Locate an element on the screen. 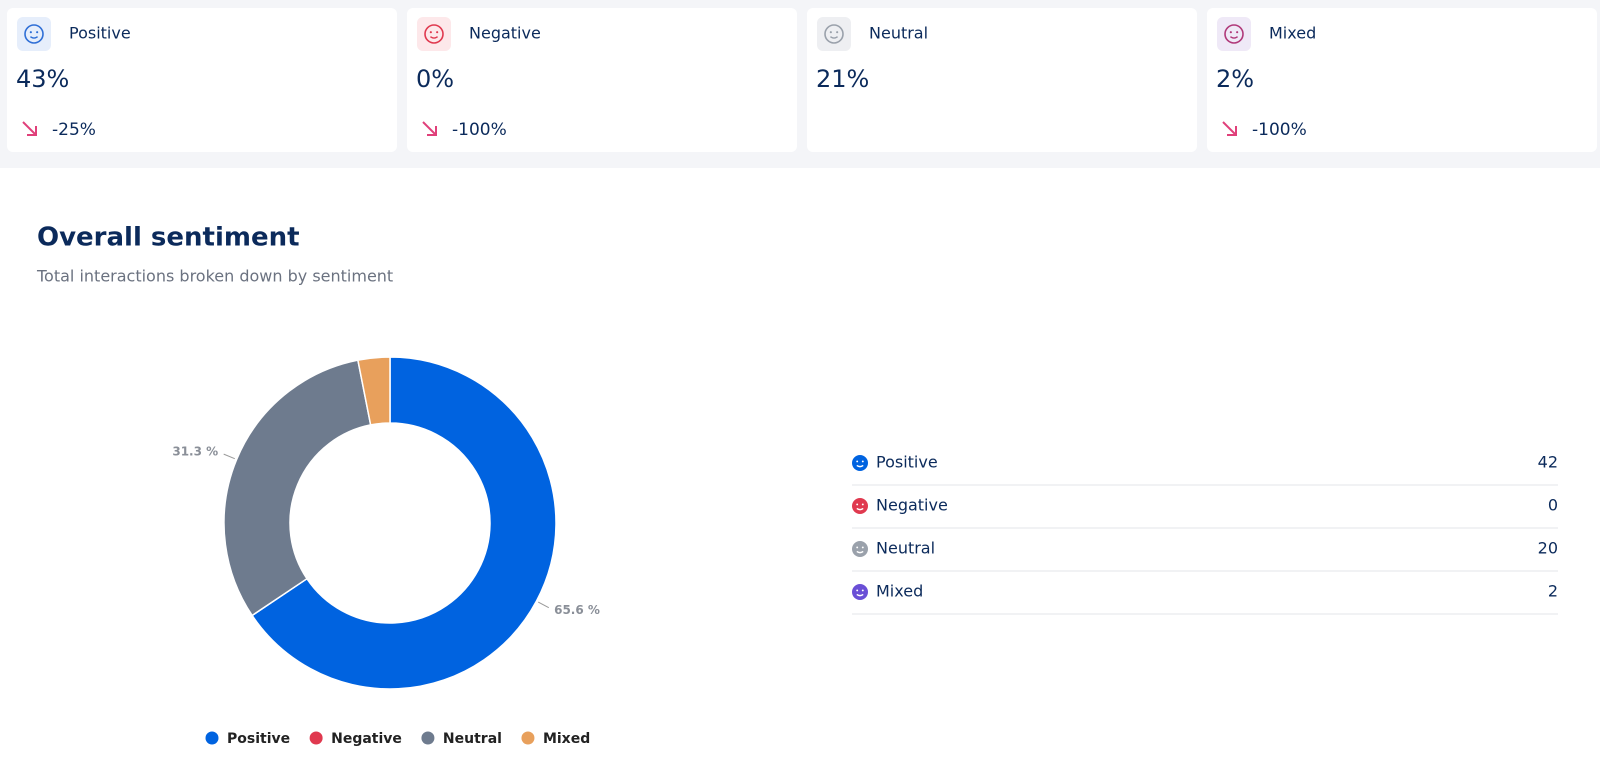  row-label: Mixed is located at coordinates (899, 591).